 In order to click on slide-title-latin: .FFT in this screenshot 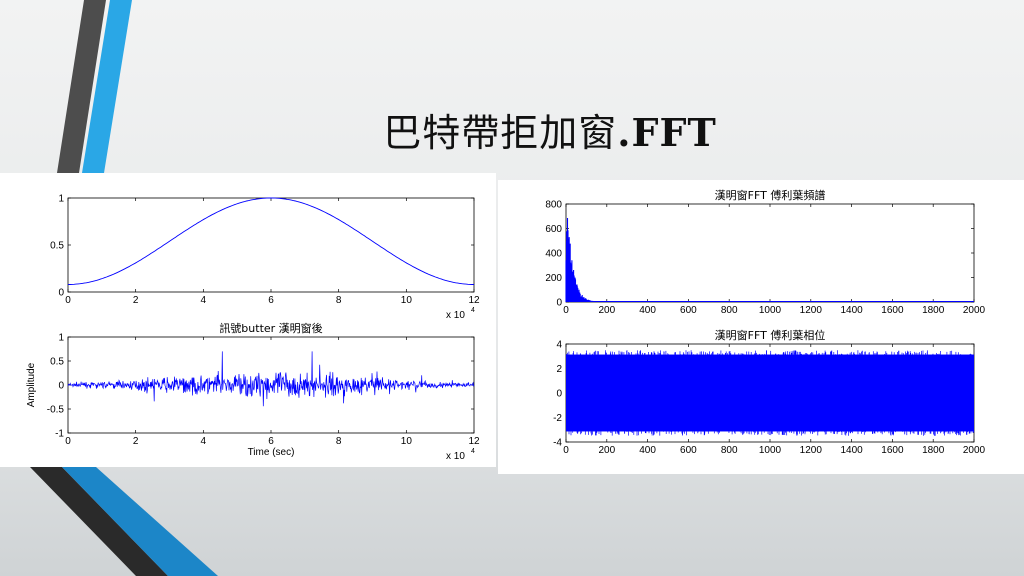, I will do `click(667, 132)`.